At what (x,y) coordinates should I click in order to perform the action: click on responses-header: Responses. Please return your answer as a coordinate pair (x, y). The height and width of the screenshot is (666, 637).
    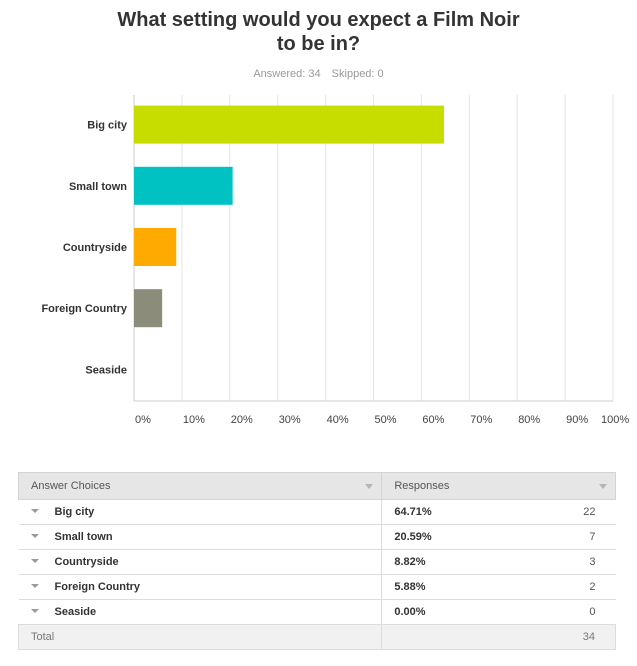
    Looking at the image, I should click on (498, 486).